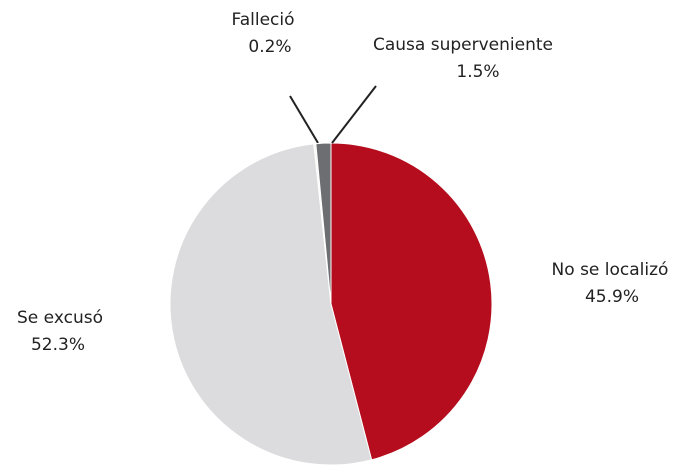  Describe the element at coordinates (612, 297) in the screenshot. I see `slice-value: 45.9%` at that location.